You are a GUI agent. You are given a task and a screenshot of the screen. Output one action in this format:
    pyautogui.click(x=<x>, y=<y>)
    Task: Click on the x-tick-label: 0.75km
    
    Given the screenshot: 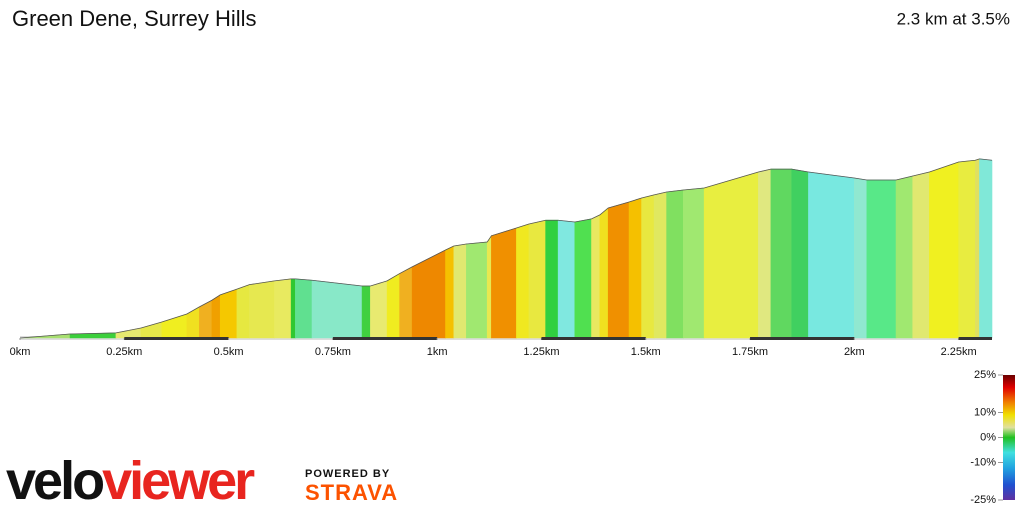 What is the action you would take?
    pyautogui.click(x=333, y=352)
    